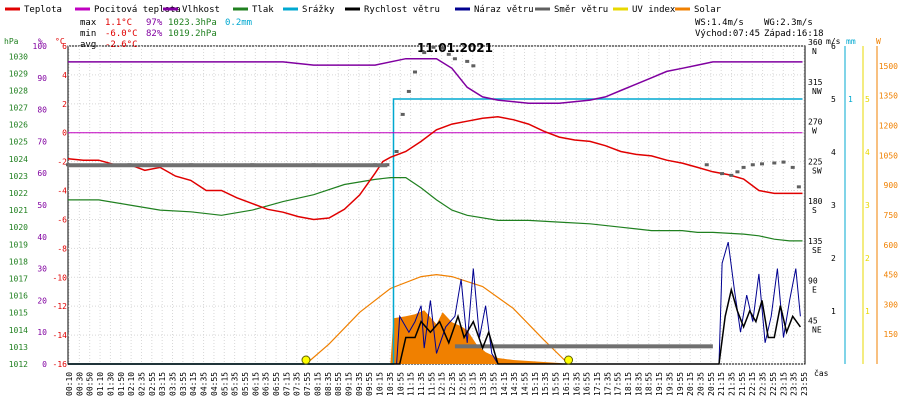  Describe the element at coordinates (100, 384) in the screenshot. I see `x-tick-label: 01:10` at that location.